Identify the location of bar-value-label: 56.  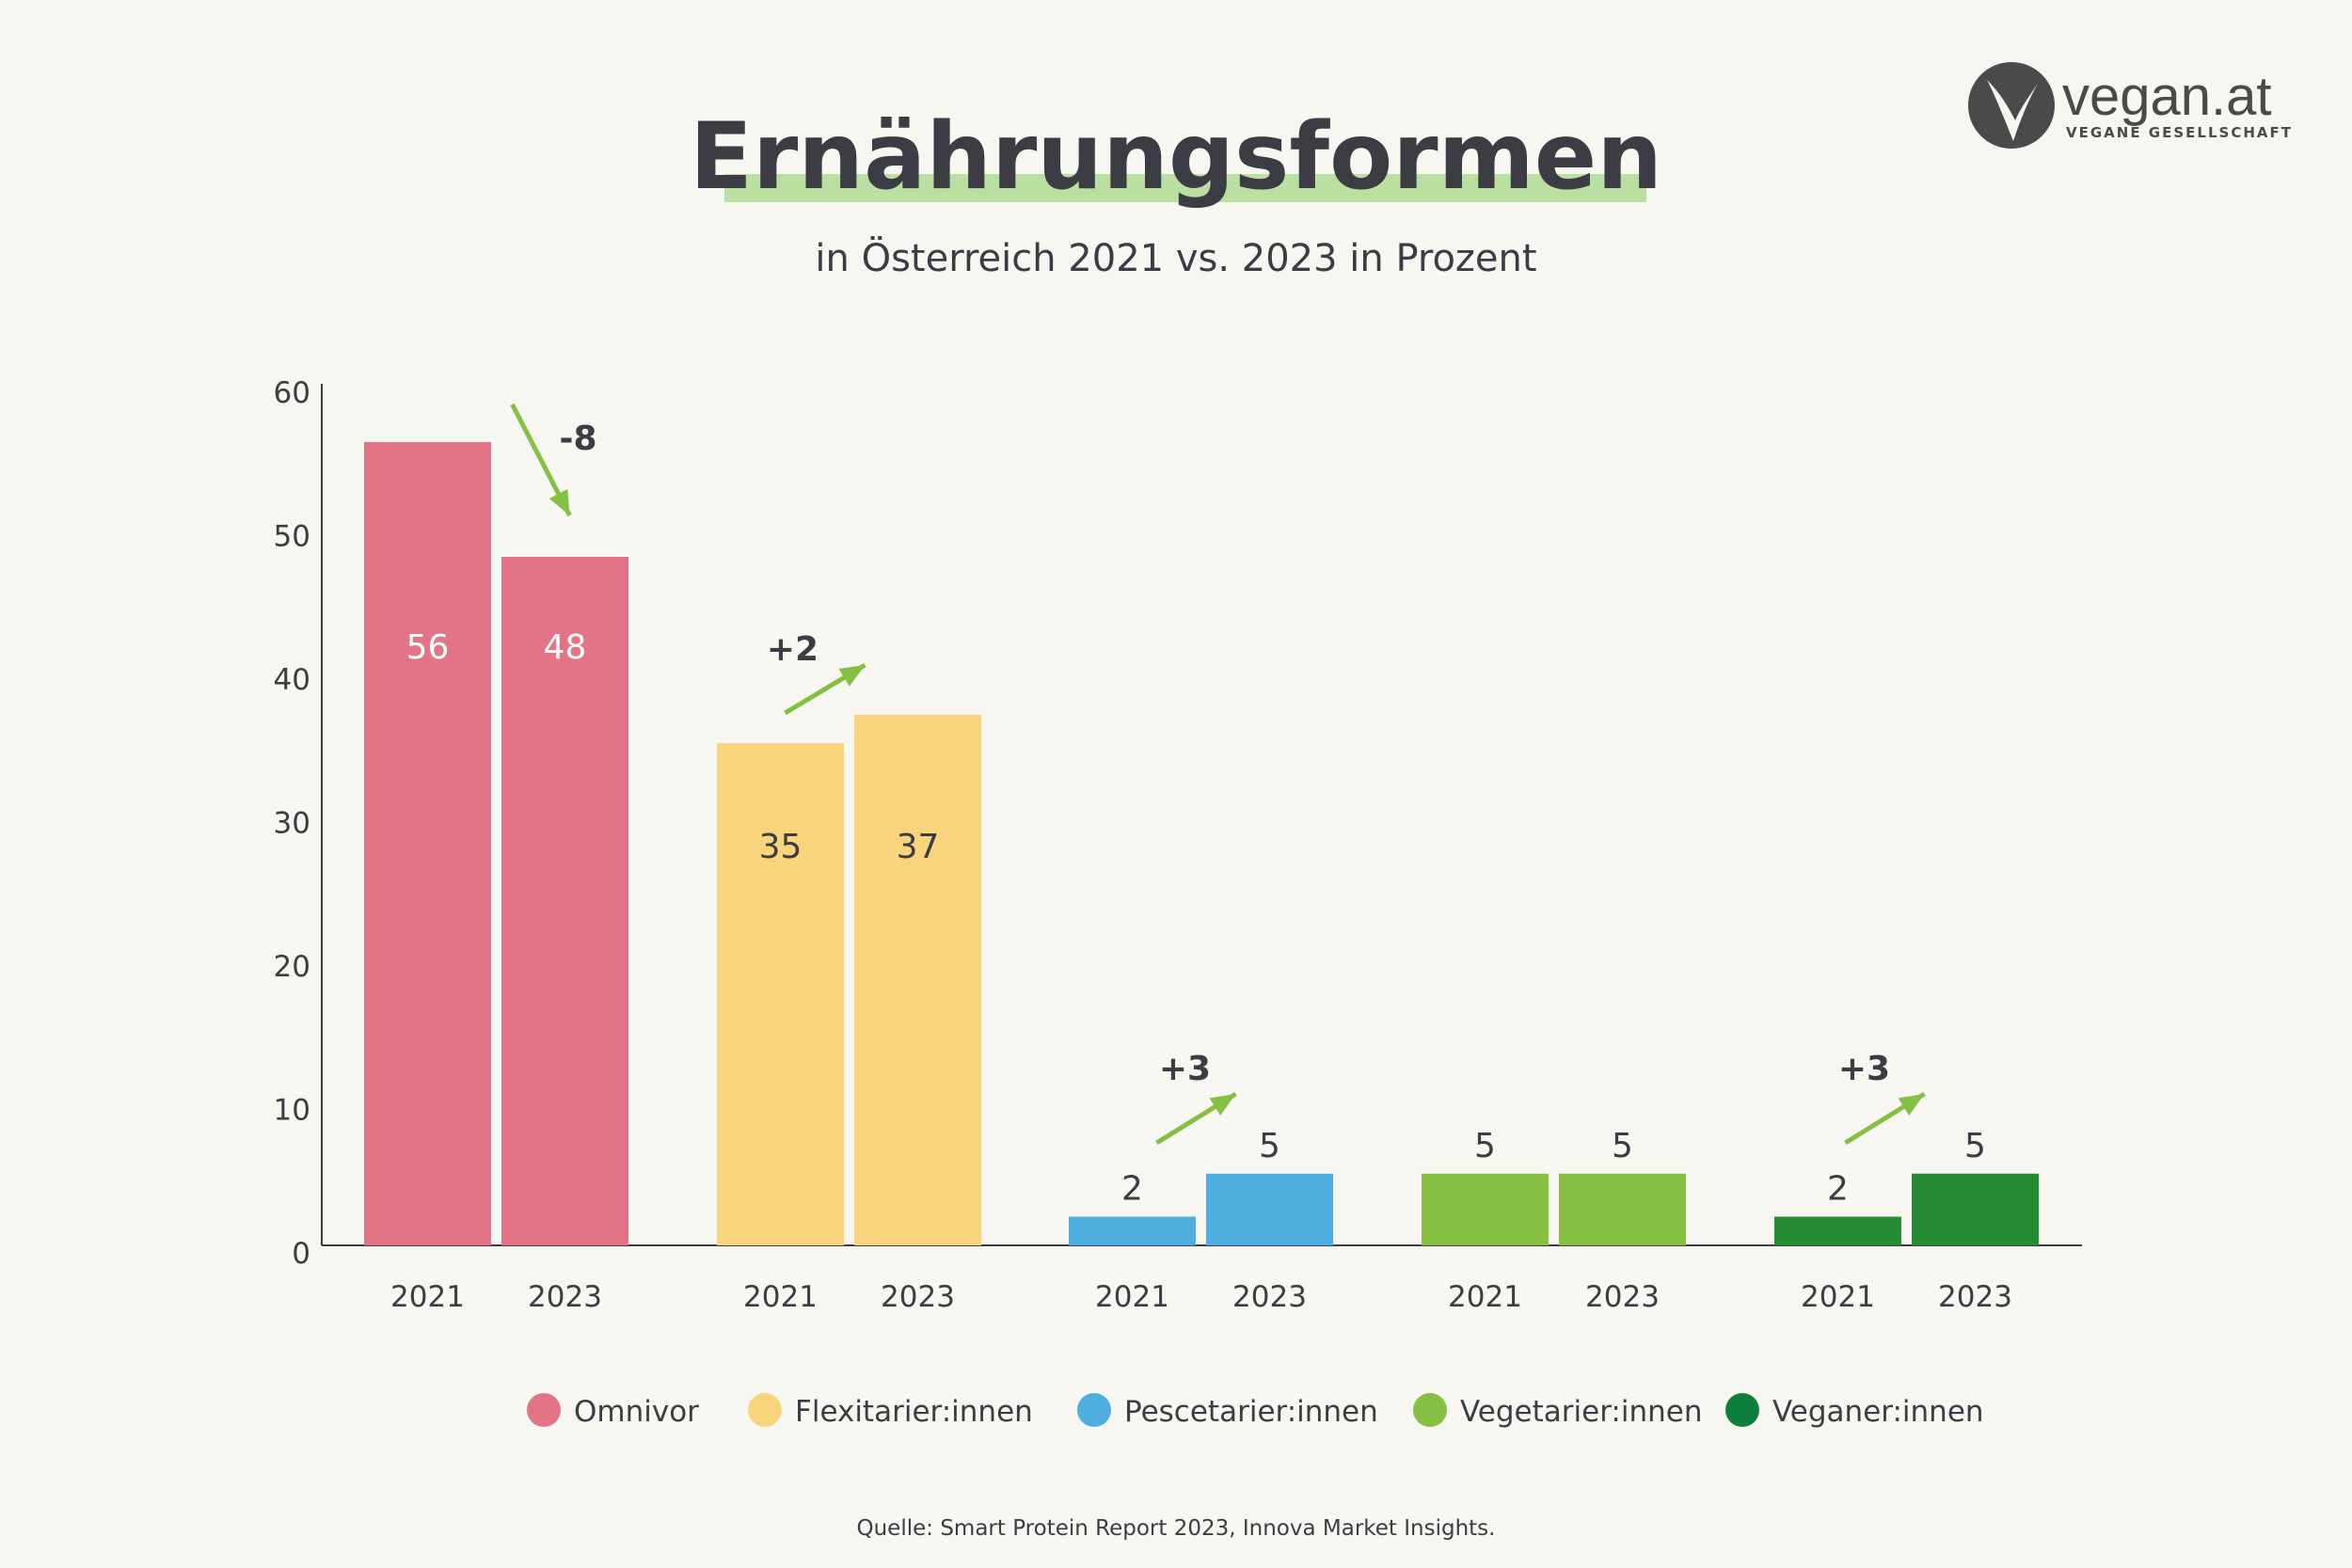
(428, 647).